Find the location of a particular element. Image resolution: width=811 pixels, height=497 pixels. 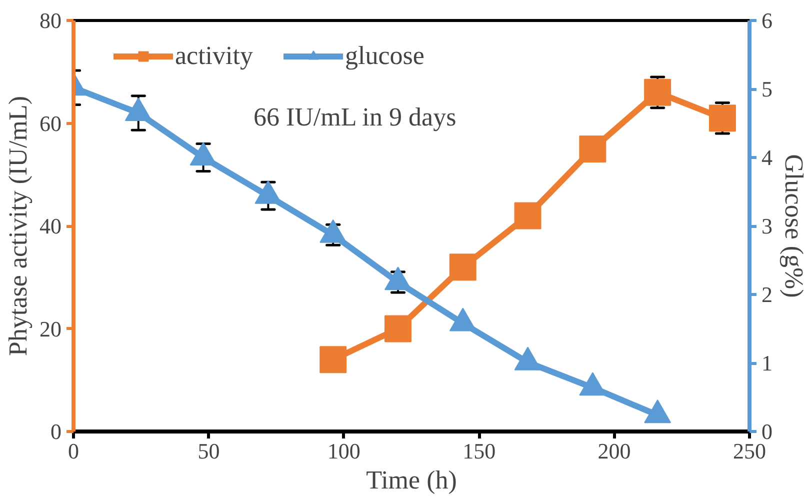

y-tick-label: 60 is located at coordinates (51, 123).